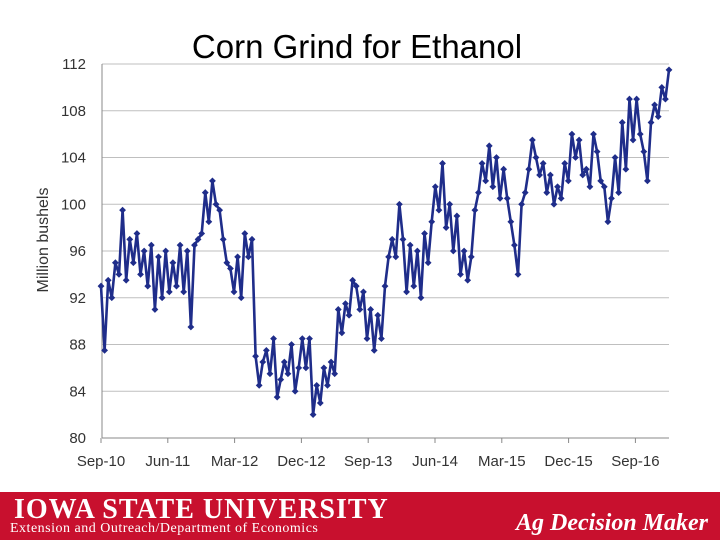  What do you see at coordinates (568, 461) in the screenshot?
I see `x-tick-label: Dec-15` at bounding box center [568, 461].